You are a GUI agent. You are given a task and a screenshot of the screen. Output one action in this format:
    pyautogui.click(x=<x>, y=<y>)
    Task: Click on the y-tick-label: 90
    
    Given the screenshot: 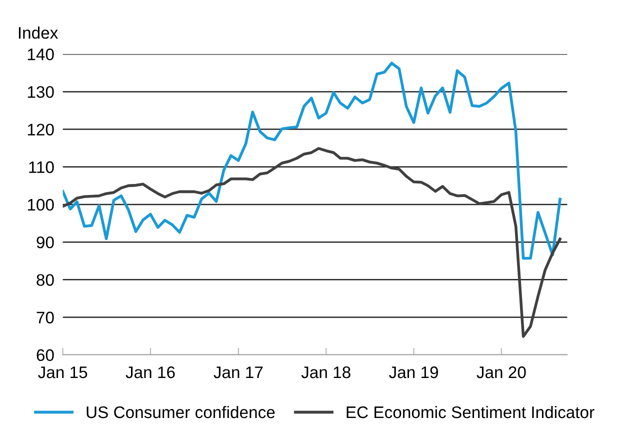 What is the action you would take?
    pyautogui.click(x=45, y=242)
    